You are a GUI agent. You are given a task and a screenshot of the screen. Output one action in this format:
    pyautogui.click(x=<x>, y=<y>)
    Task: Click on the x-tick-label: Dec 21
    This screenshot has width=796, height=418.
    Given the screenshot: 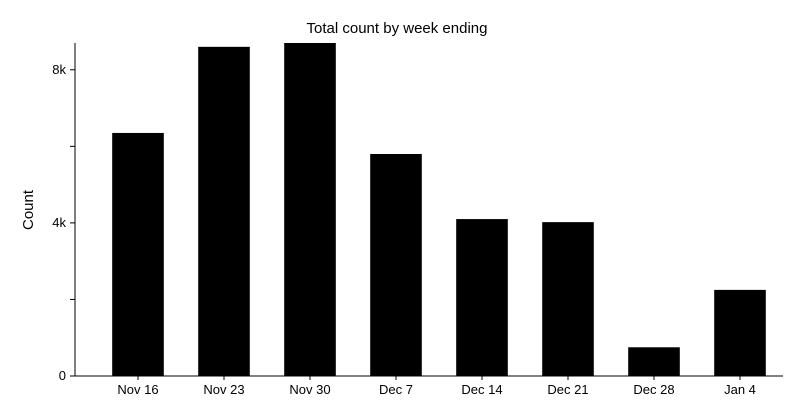 What is the action you would take?
    pyautogui.click(x=567, y=389)
    